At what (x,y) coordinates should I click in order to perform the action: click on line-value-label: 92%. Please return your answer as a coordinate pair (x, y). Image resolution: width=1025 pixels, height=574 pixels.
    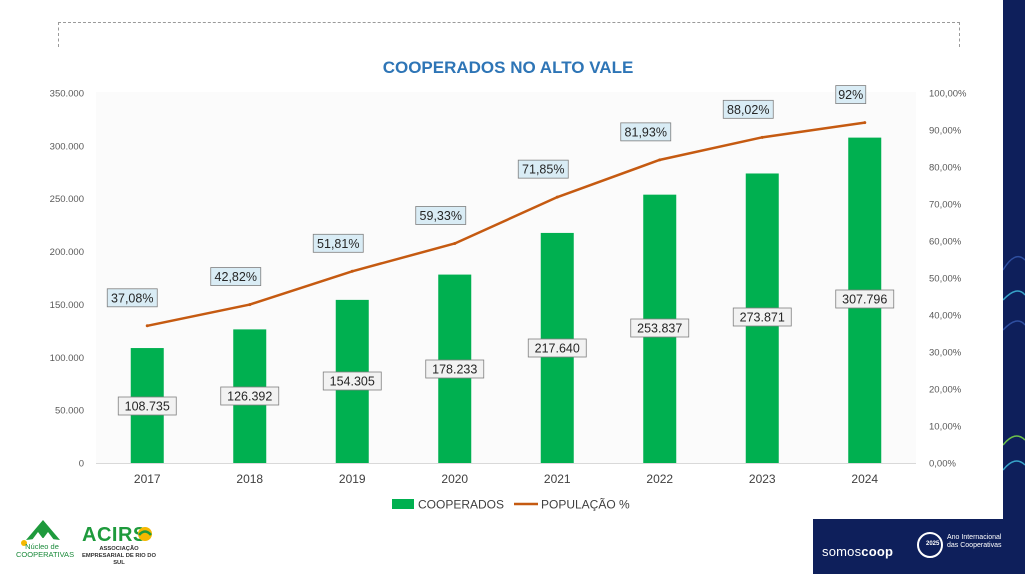
    Looking at the image, I should click on (850, 95).